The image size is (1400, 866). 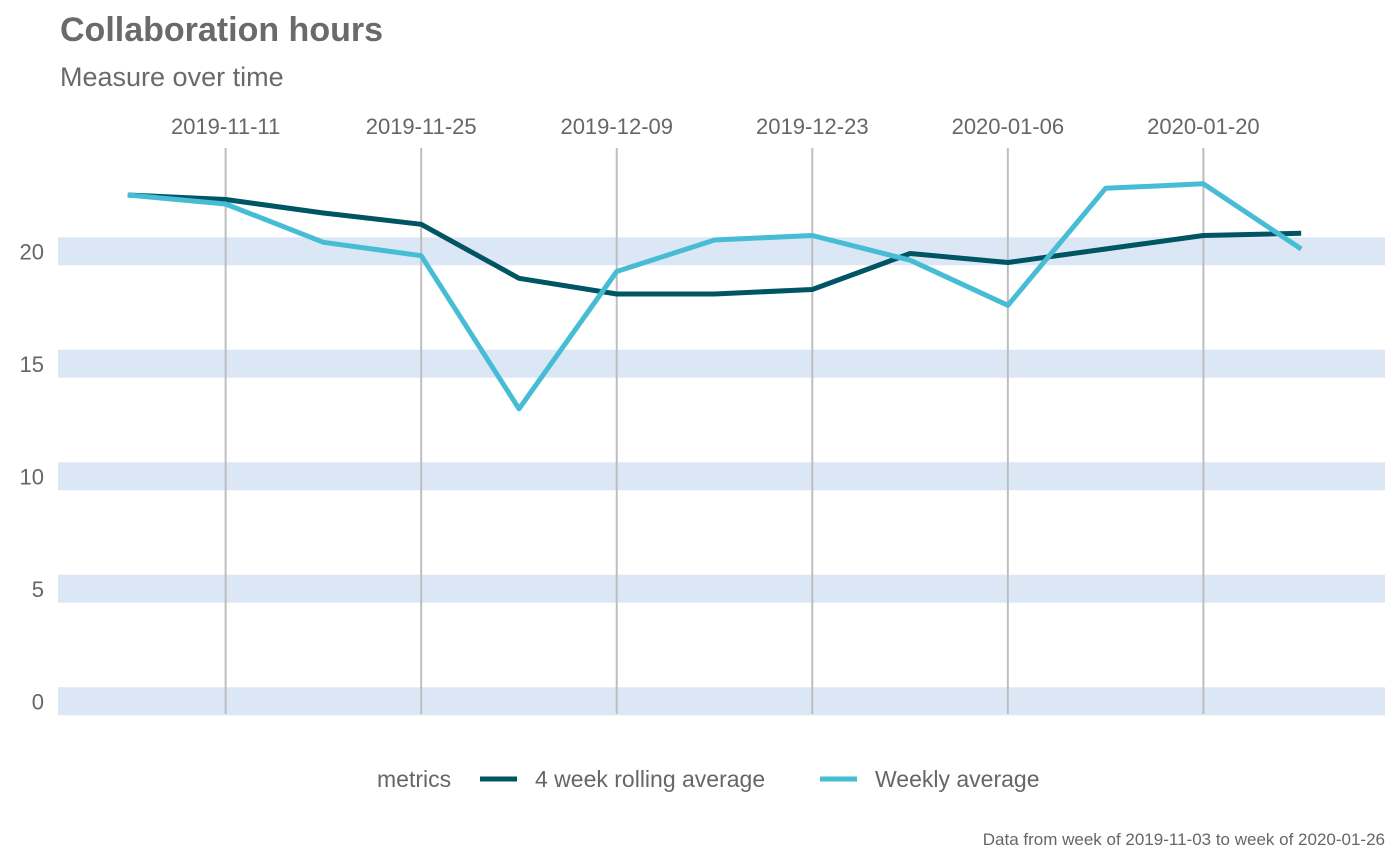 I want to click on x-tick-label-2020-01-06: 2020-01-06, so click(x=1008, y=126).